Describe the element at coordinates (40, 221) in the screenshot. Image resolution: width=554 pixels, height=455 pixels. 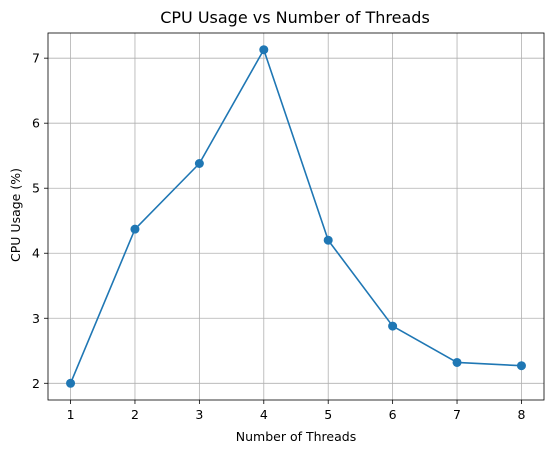
I see `y-axis-ticks: 2 3 4 5 6 7` at that location.